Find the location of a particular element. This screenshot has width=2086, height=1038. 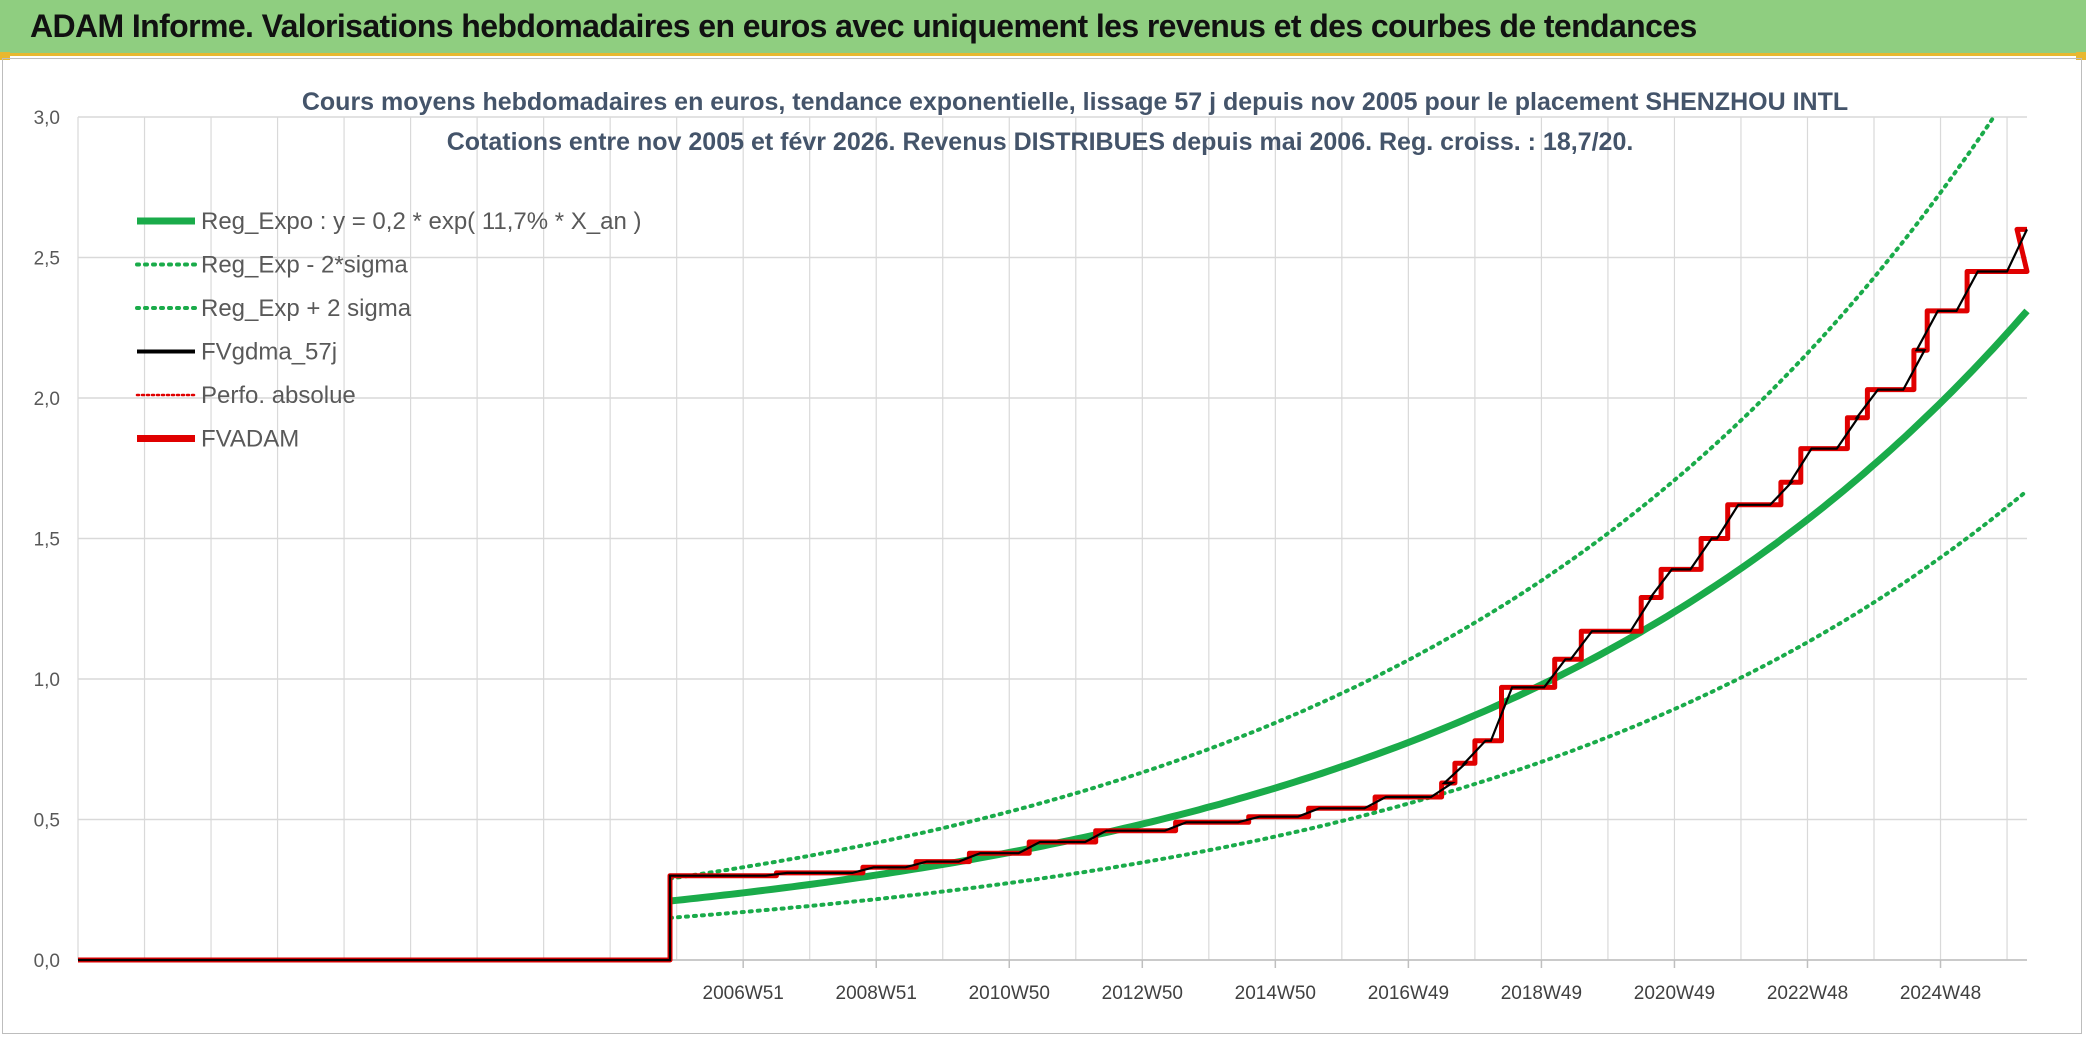

x-tick-label: 2020W49 is located at coordinates (1674, 993).